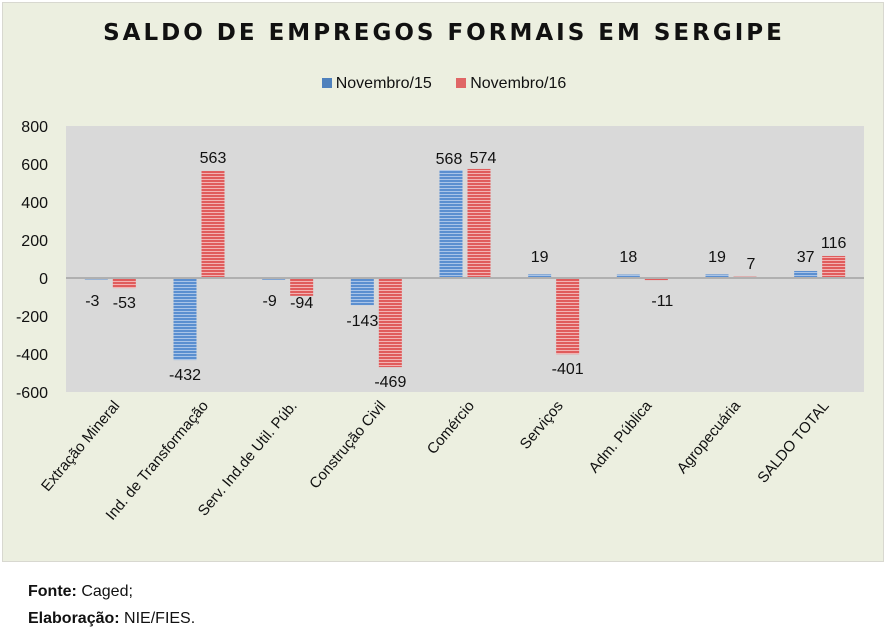 This screenshot has width=888, height=644. I want to click on y-tick-label: 400, so click(34, 203).